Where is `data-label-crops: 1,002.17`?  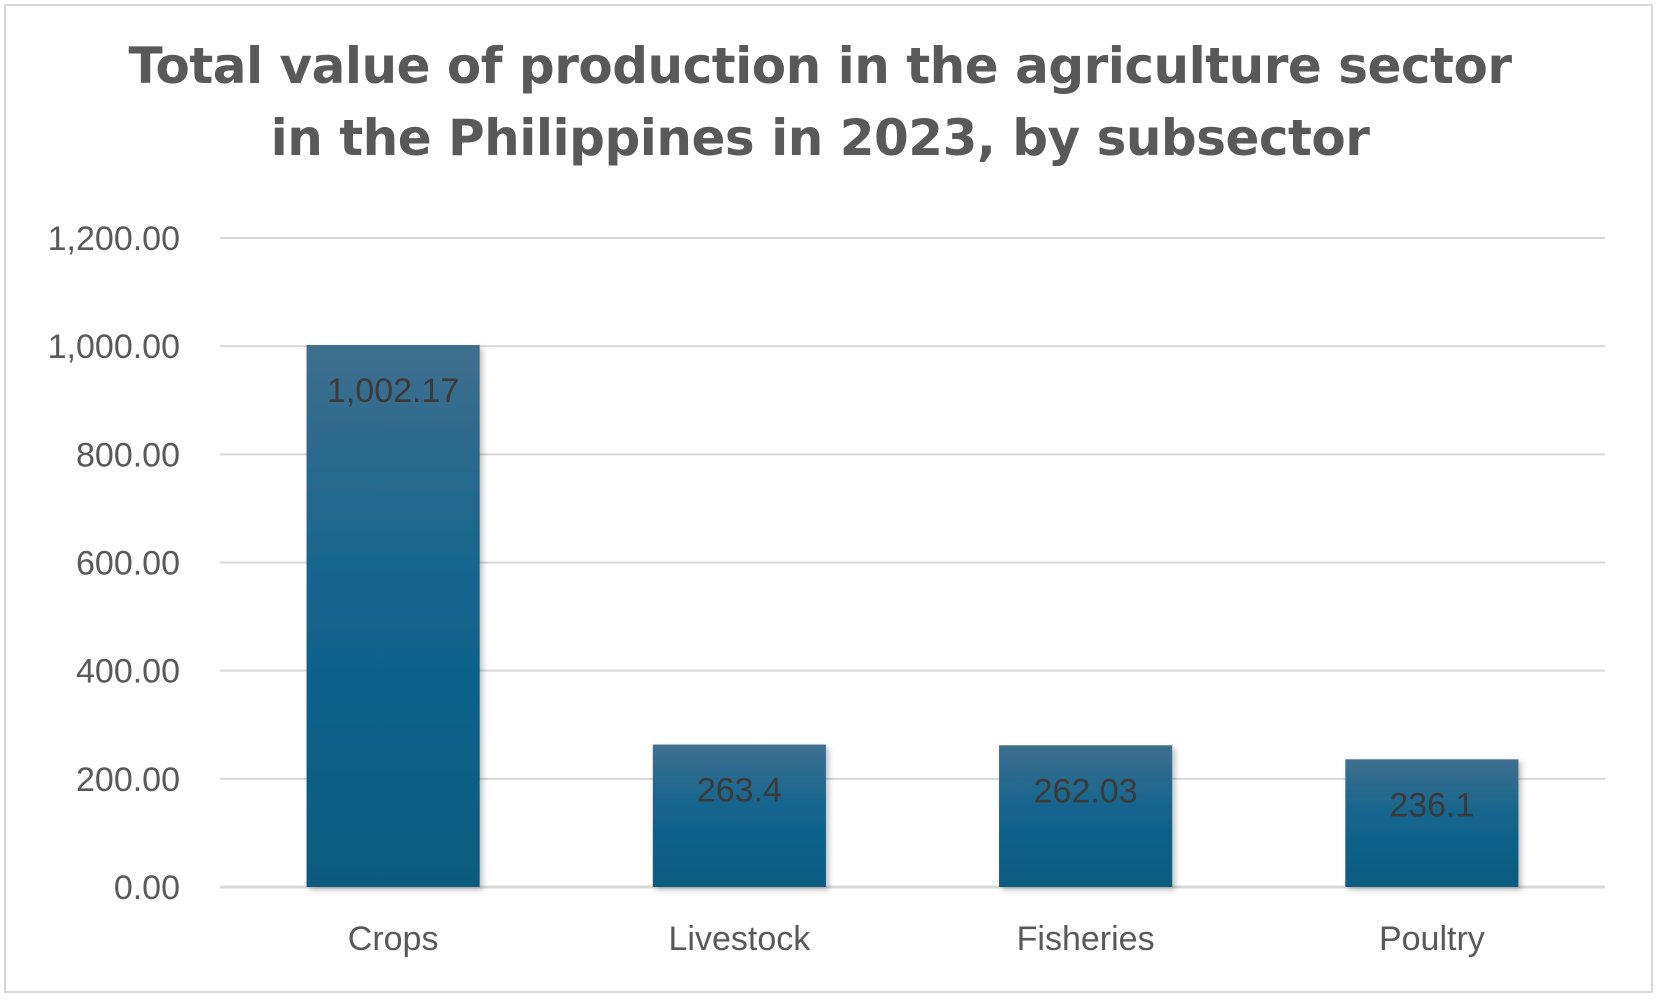 data-label-crops: 1,002.17 is located at coordinates (393, 391).